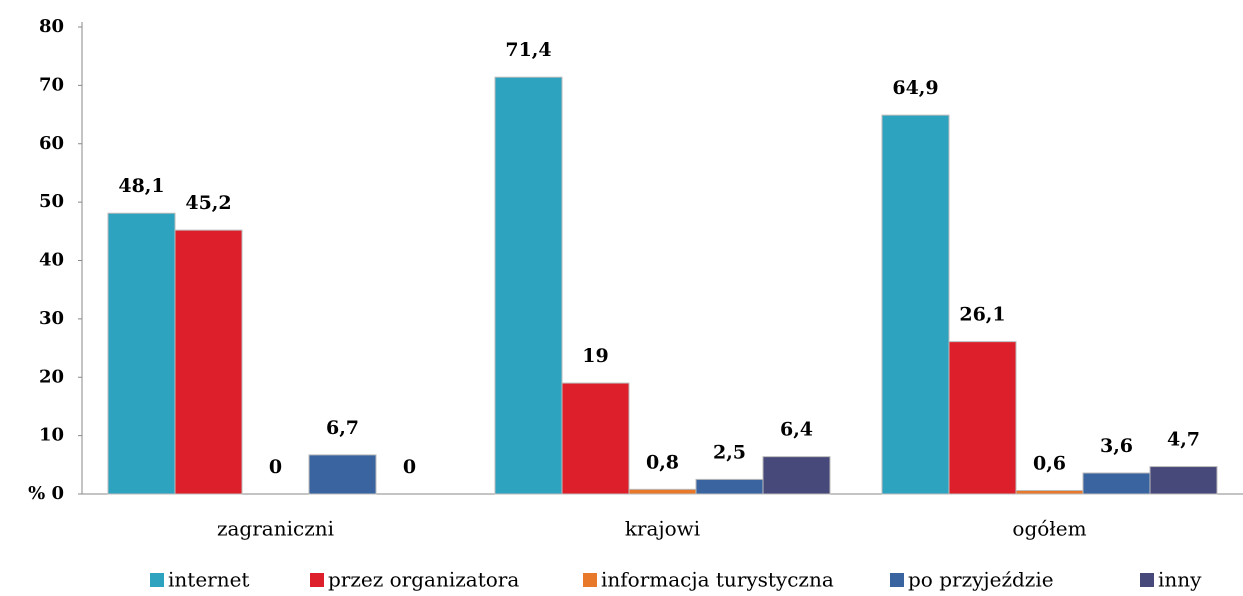  I want to click on value-label: 19, so click(595, 356).